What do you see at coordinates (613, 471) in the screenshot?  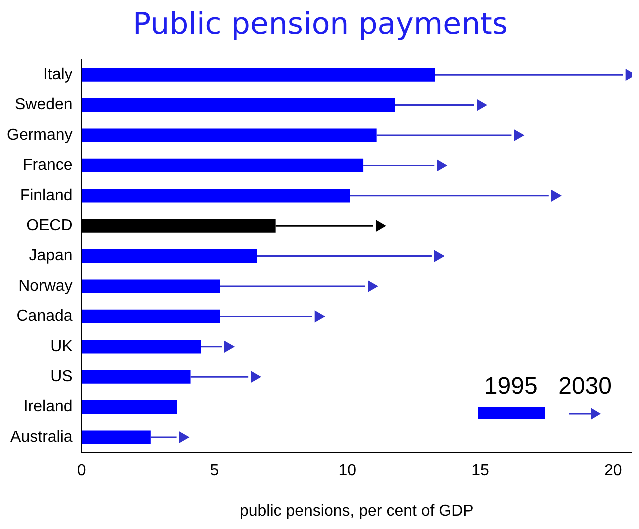 I see `x-tick-label: 20` at bounding box center [613, 471].